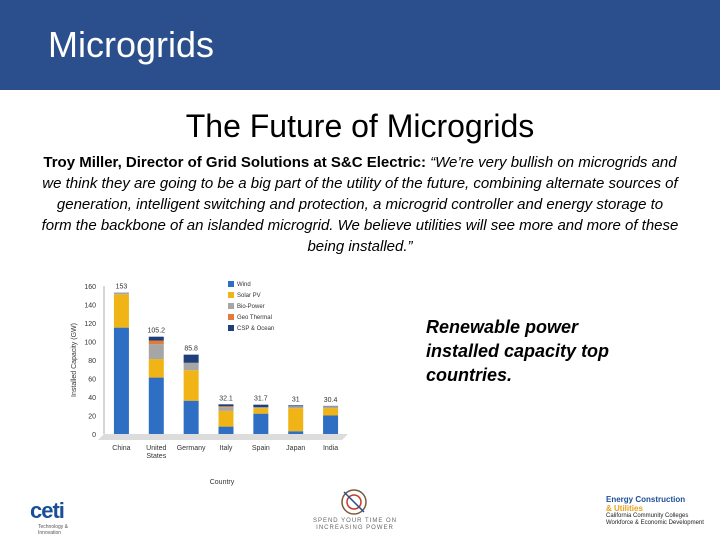  I want to click on ecu-logo-line1: Energy Construction, so click(646, 499).